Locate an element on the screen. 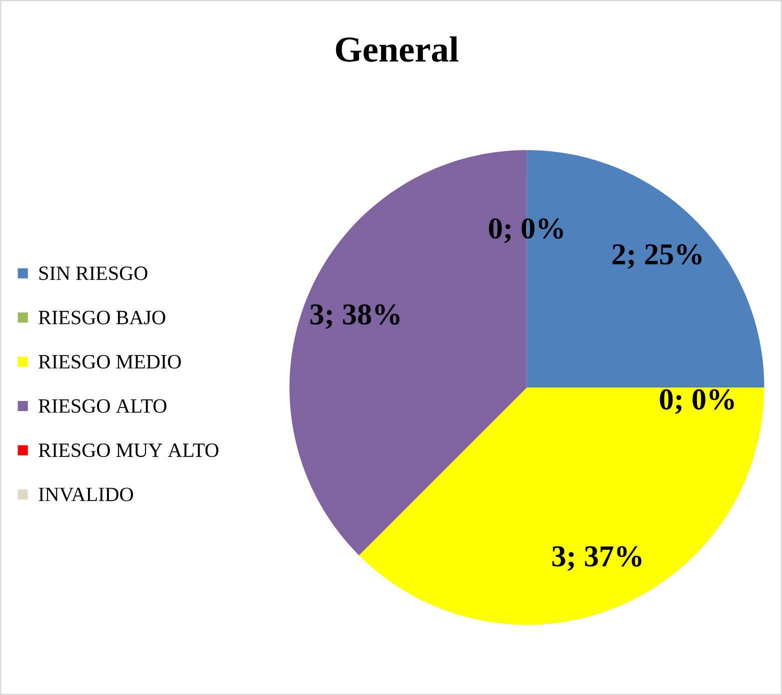 The width and height of the screenshot is (782, 695). data-label: 3; 37% is located at coordinates (597, 558).